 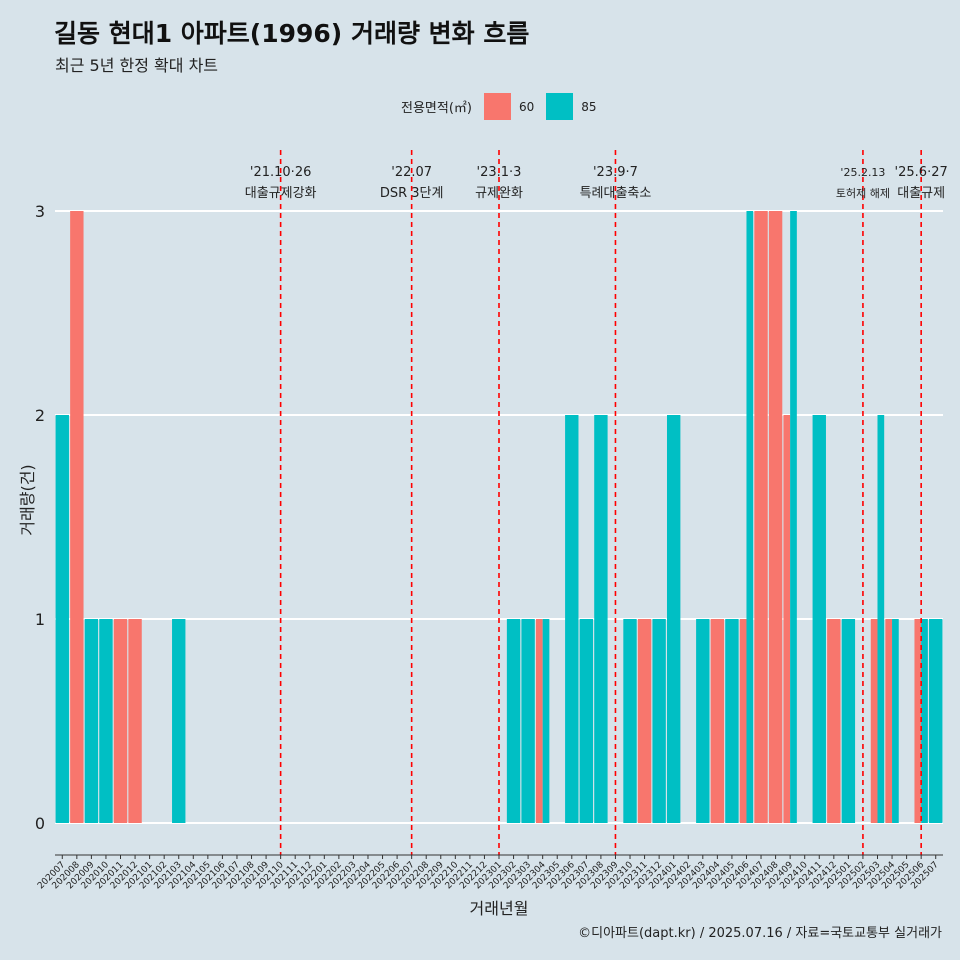 I want to click on y-axis-title: 거래량(건), so click(x=27, y=499).